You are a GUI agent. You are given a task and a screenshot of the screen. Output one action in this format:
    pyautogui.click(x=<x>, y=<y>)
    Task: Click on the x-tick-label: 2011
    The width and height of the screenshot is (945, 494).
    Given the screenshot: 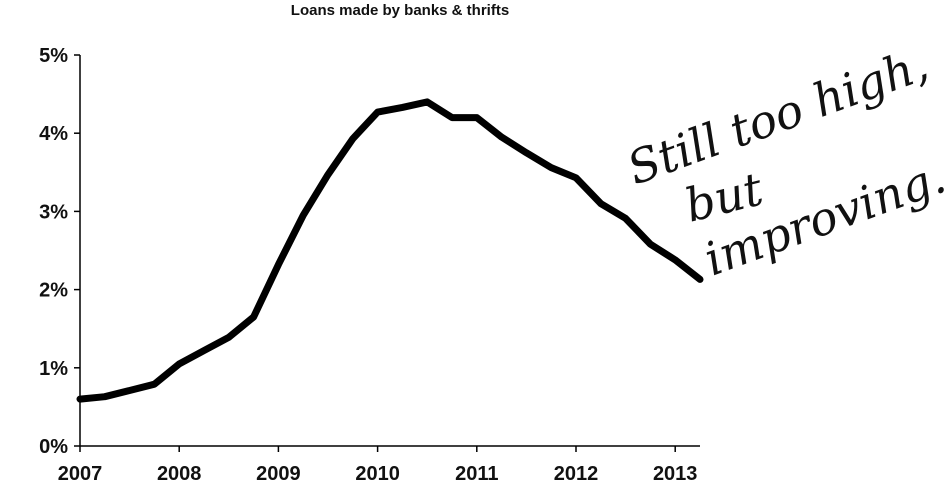 What is the action you would take?
    pyautogui.click(x=476, y=474)
    